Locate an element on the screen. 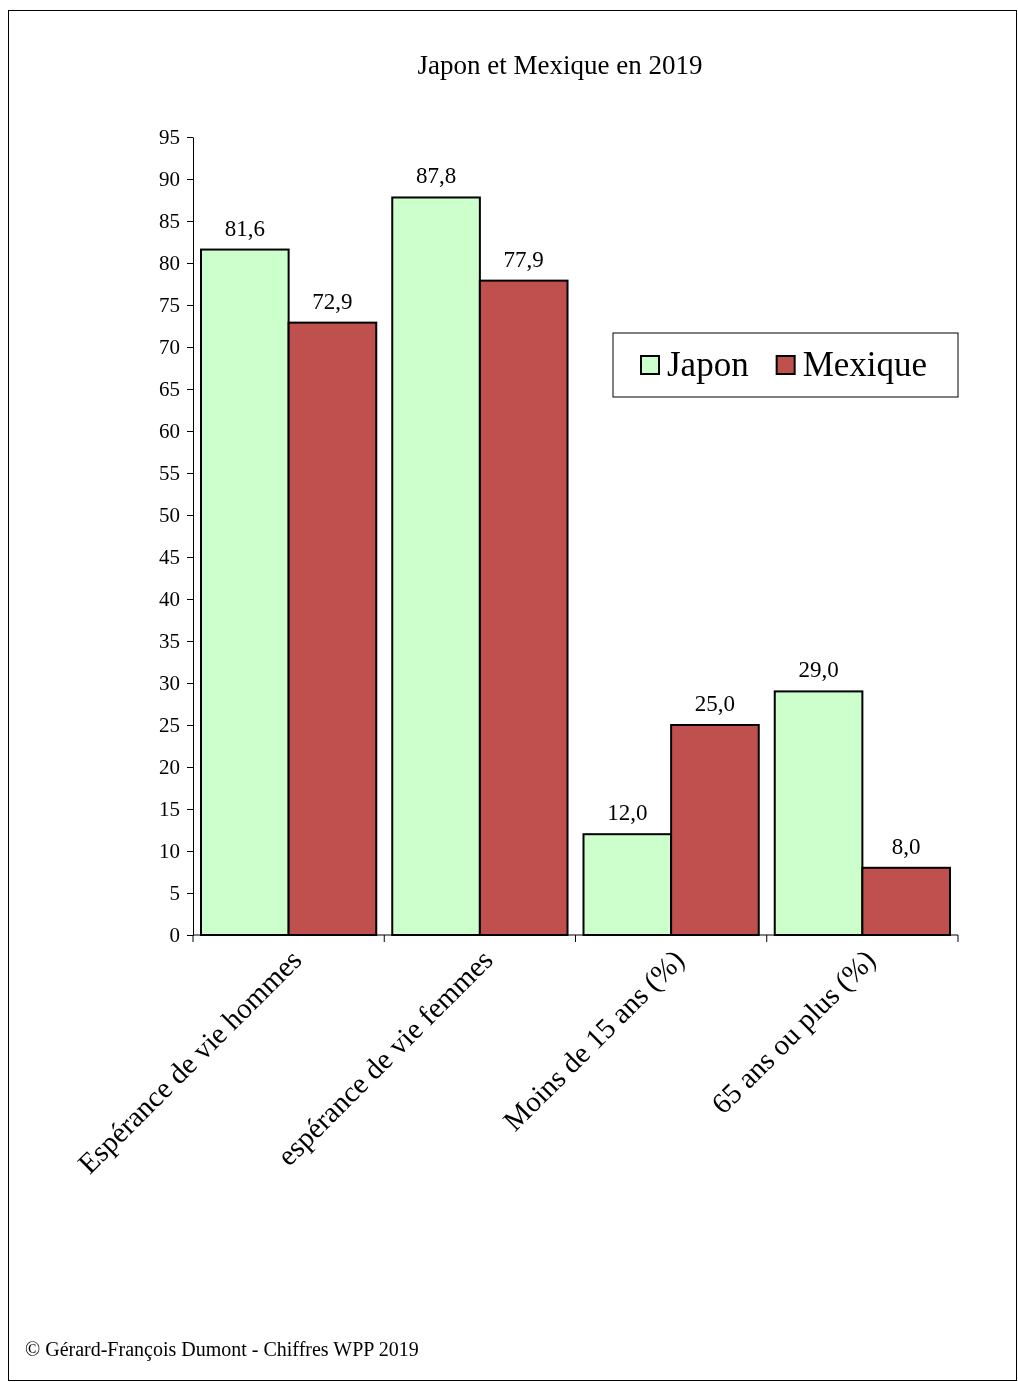  y-tick-label: 75 is located at coordinates (169, 305).